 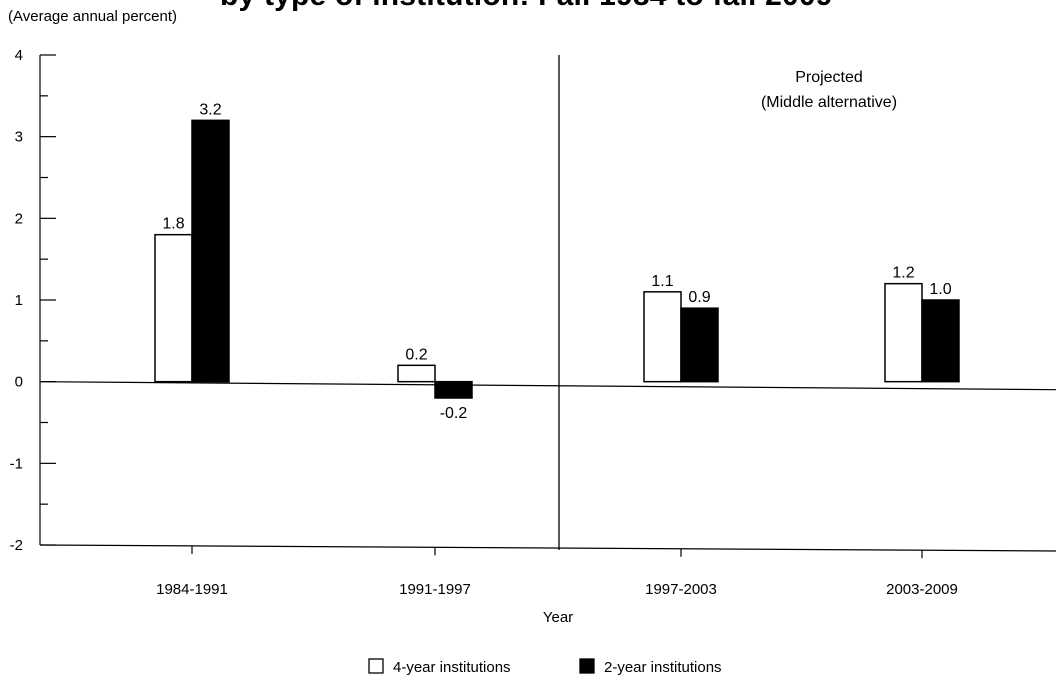 What do you see at coordinates (16, 463) in the screenshot?
I see `y-tick-label: -1` at bounding box center [16, 463].